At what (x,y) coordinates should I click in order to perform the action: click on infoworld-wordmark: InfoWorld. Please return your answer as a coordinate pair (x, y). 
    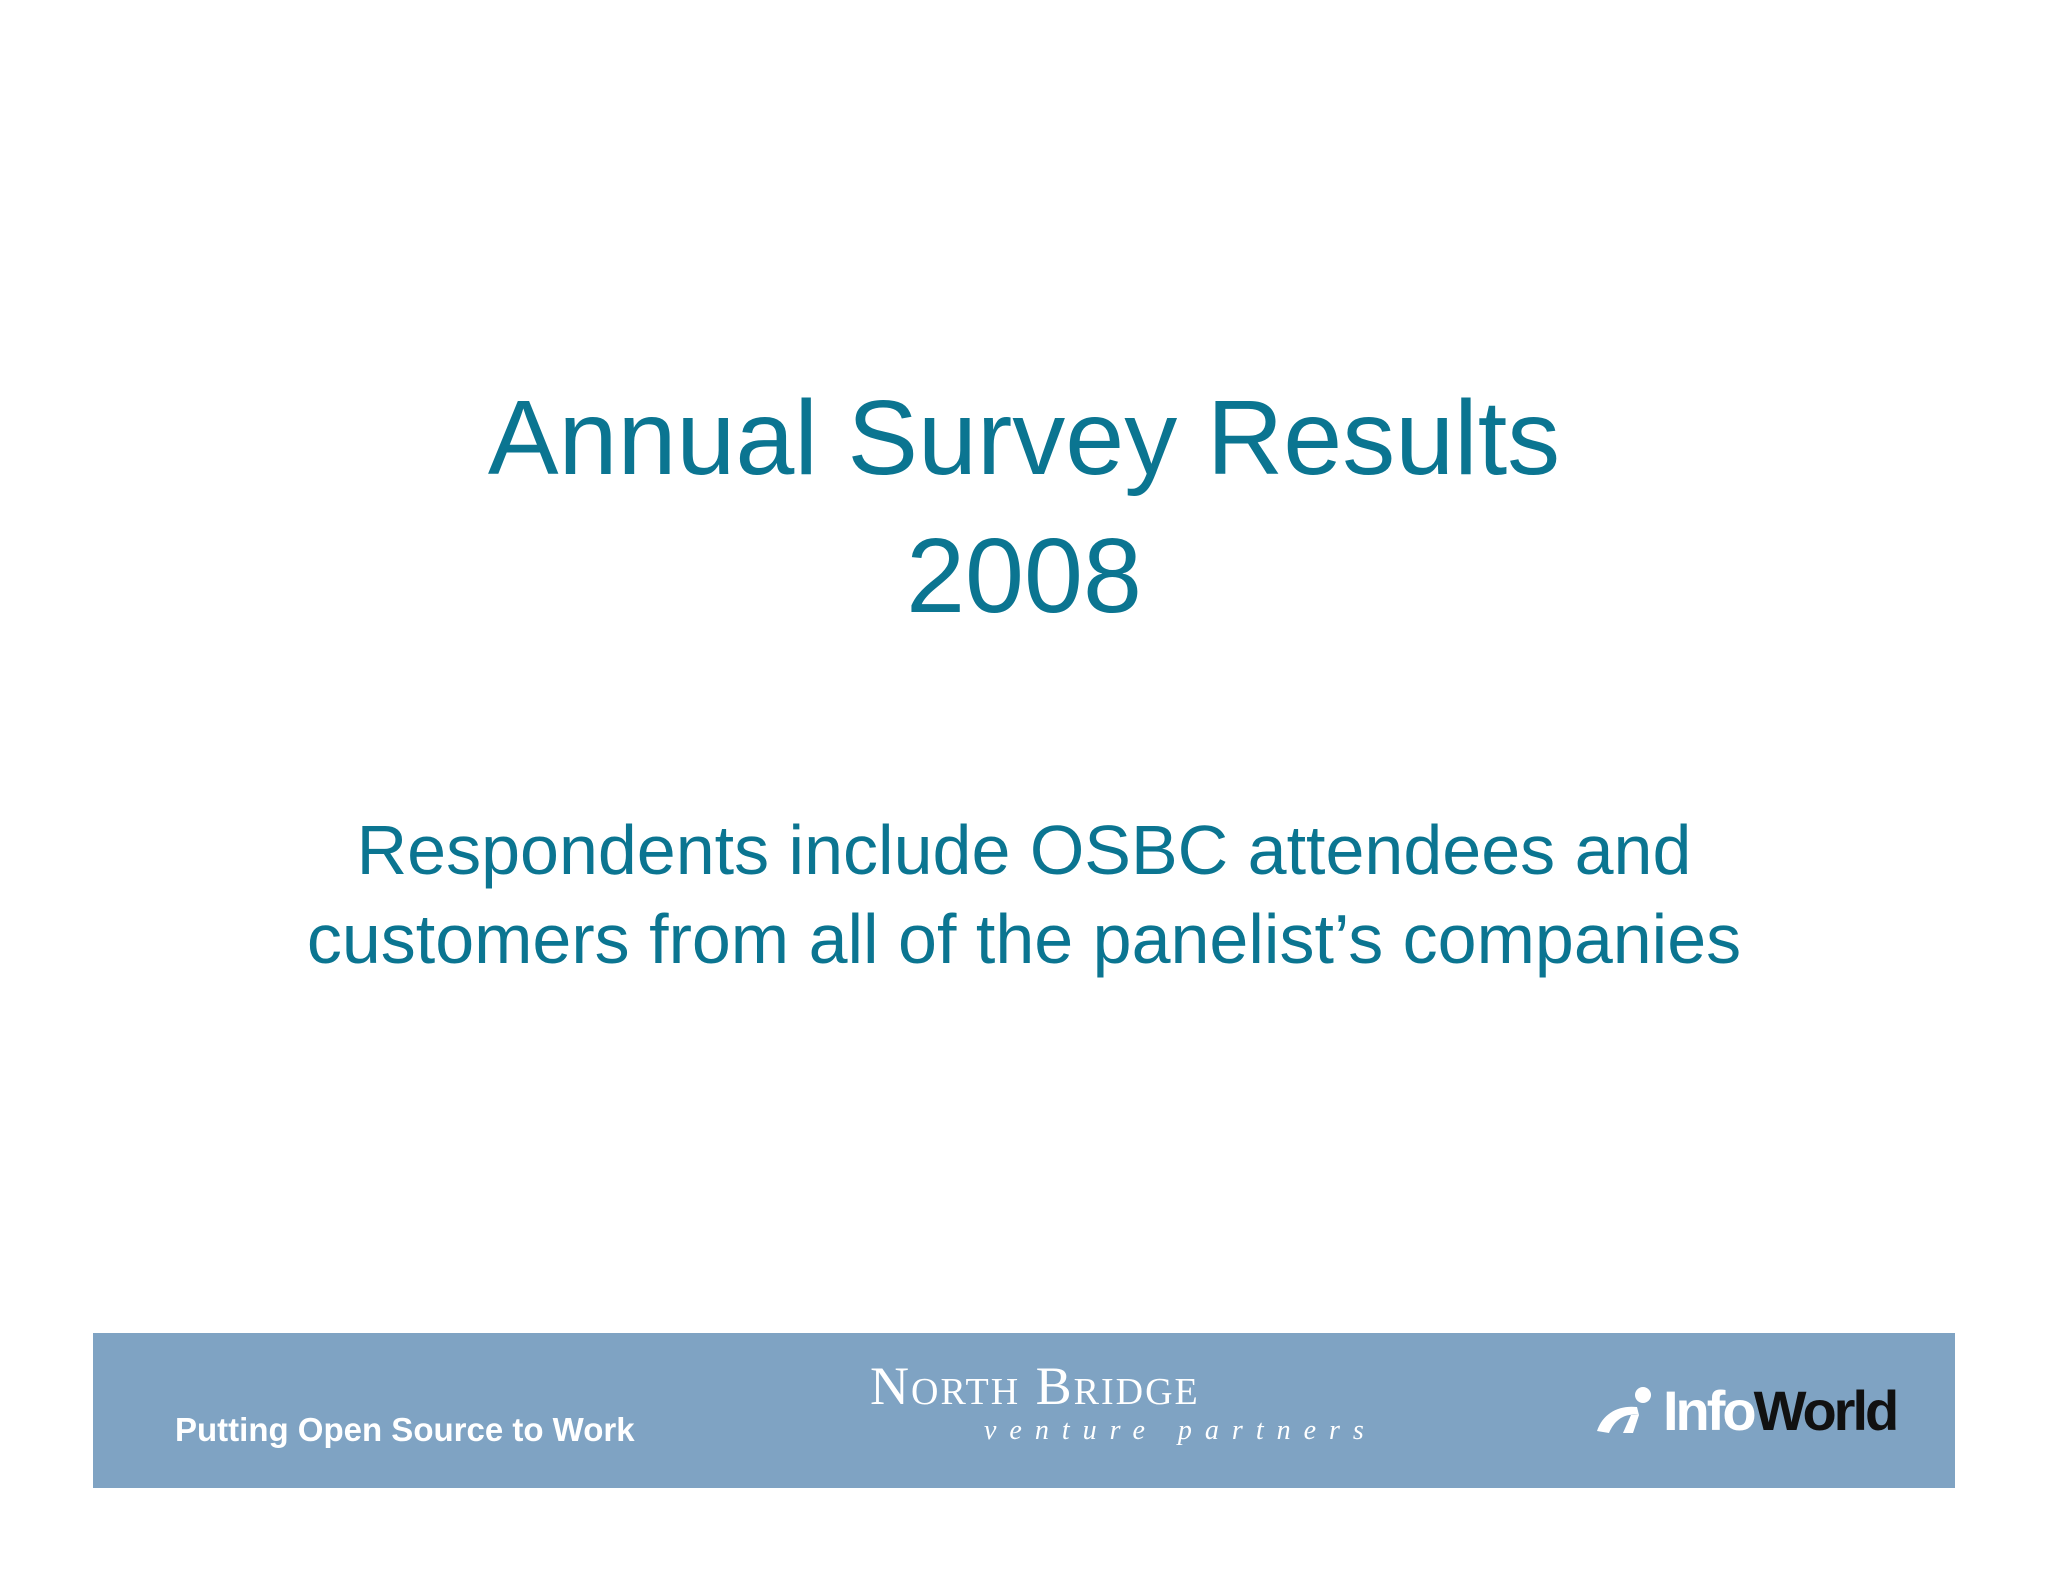
    Looking at the image, I should click on (1781, 1411).